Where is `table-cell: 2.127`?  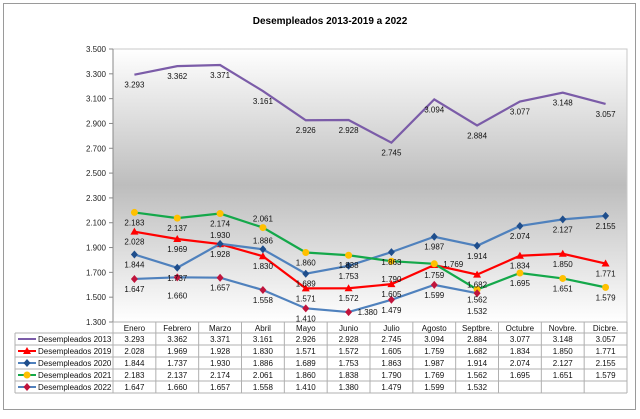 table-cell: 2.127 is located at coordinates (563, 363).